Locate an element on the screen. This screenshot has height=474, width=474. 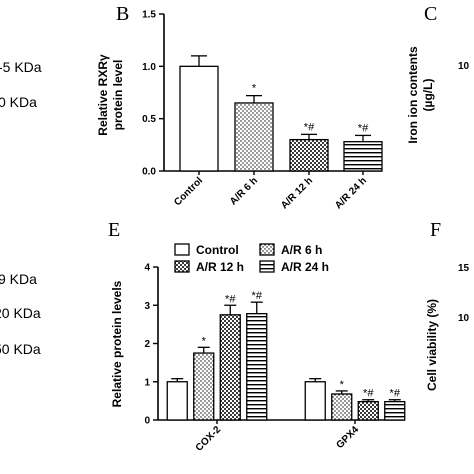
panel-letter-b: B is located at coordinates (122, 14).